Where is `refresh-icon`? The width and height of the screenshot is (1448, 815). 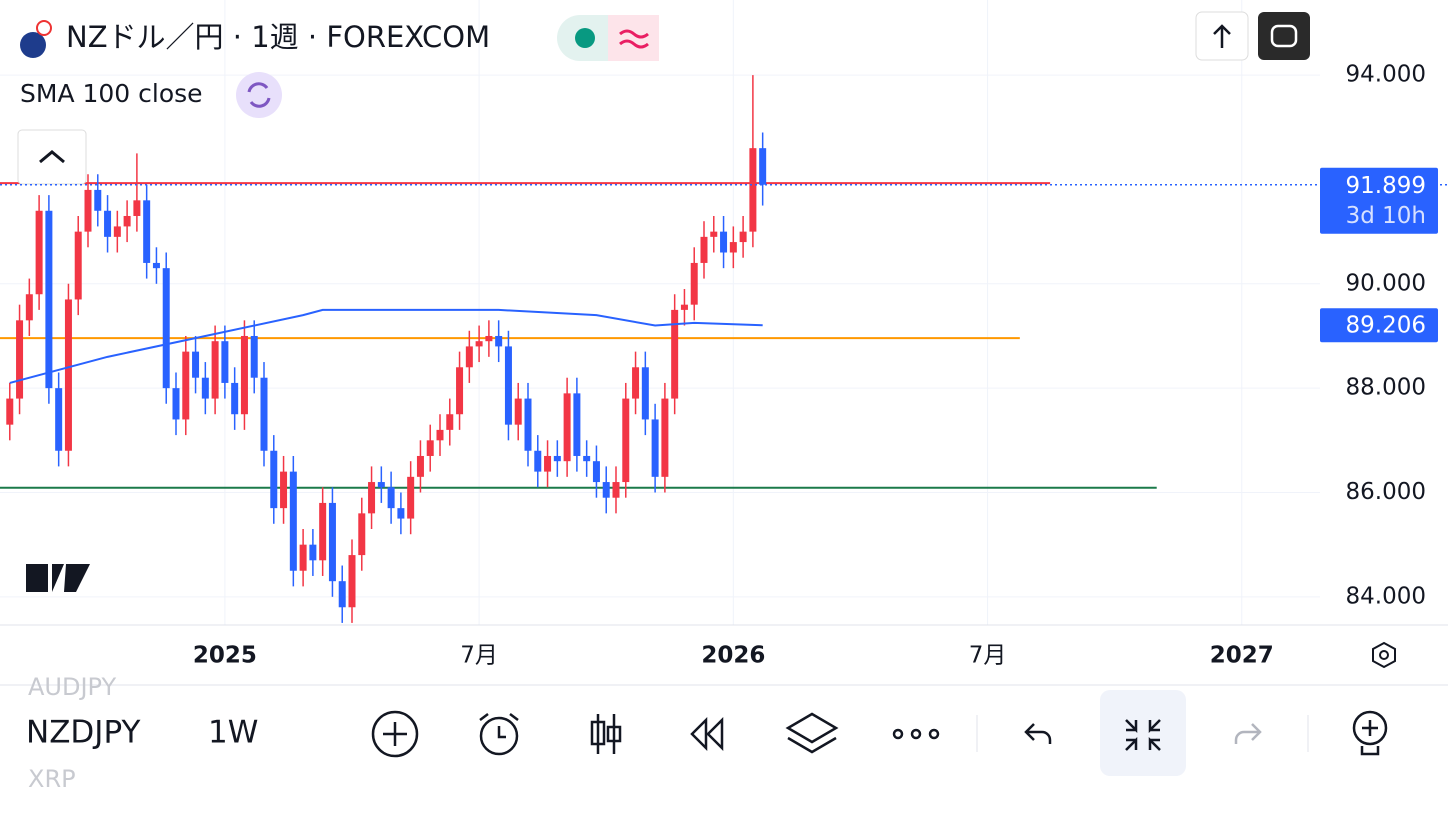
refresh-icon is located at coordinates (259, 95).